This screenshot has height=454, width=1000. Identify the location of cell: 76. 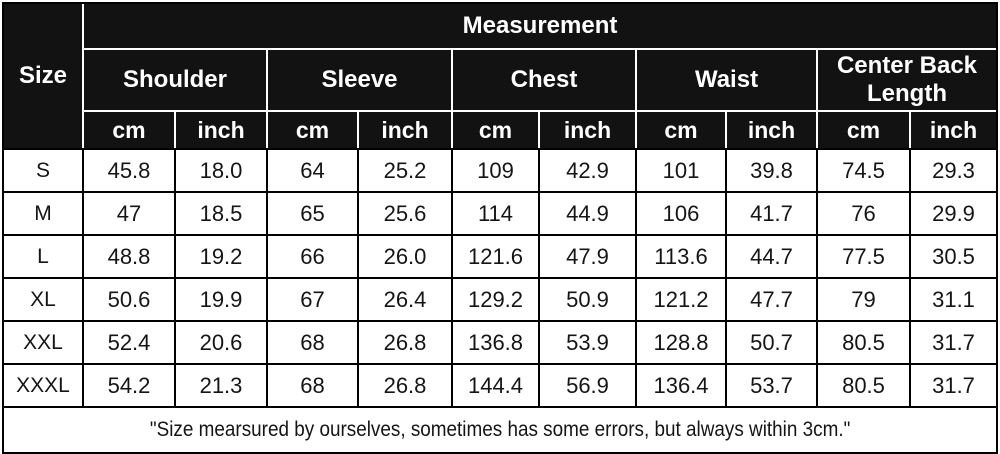
(862, 212).